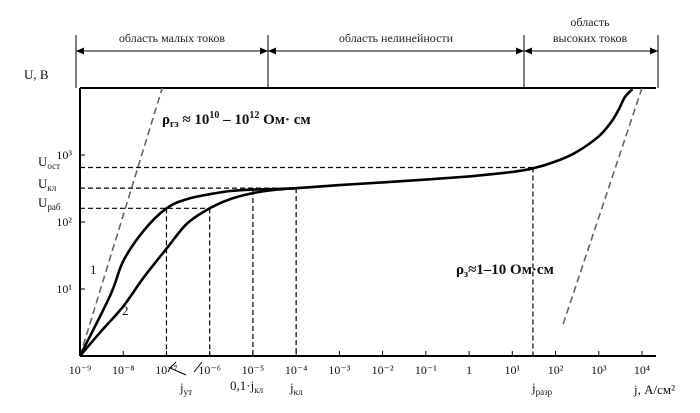  I want to click on y-tick-label: 10³, so click(64, 155).